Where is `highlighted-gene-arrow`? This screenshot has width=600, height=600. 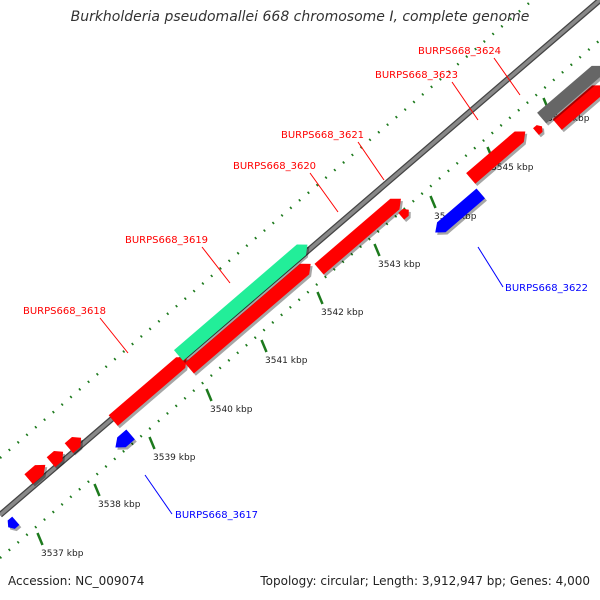 highlighted-gene-arrow is located at coordinates (241, 303).